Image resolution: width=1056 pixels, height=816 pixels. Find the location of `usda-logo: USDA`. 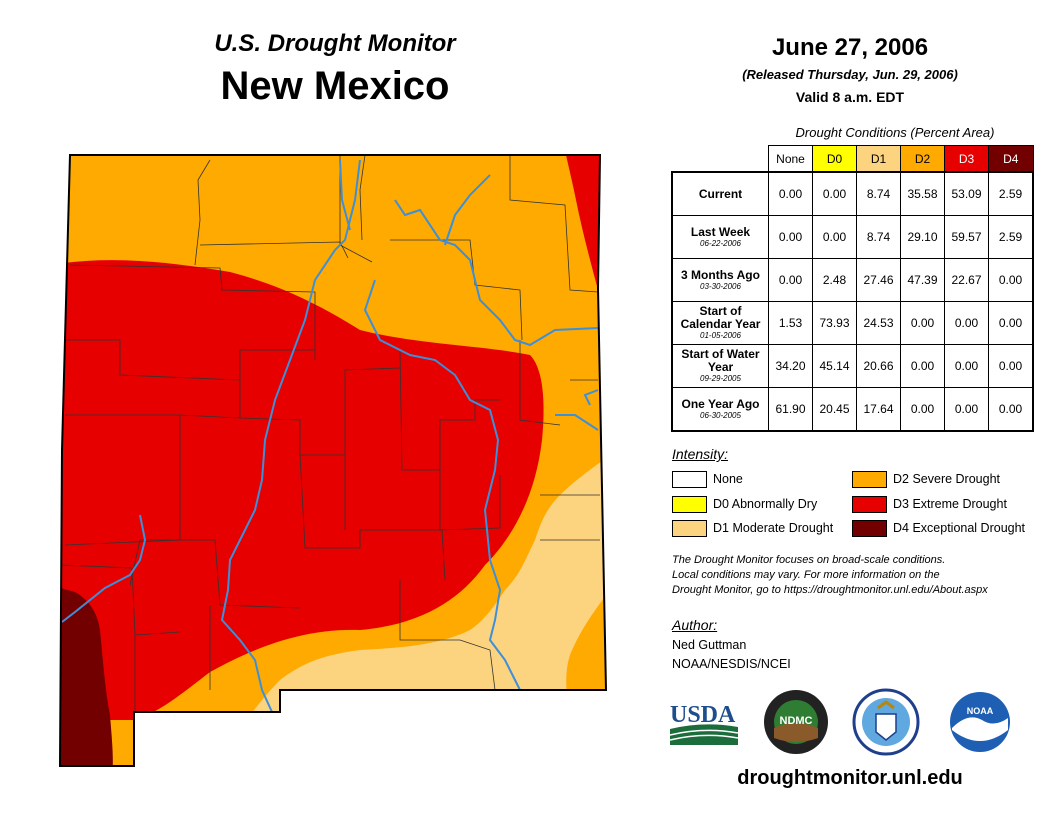

usda-logo: USDA is located at coordinates (704, 723).